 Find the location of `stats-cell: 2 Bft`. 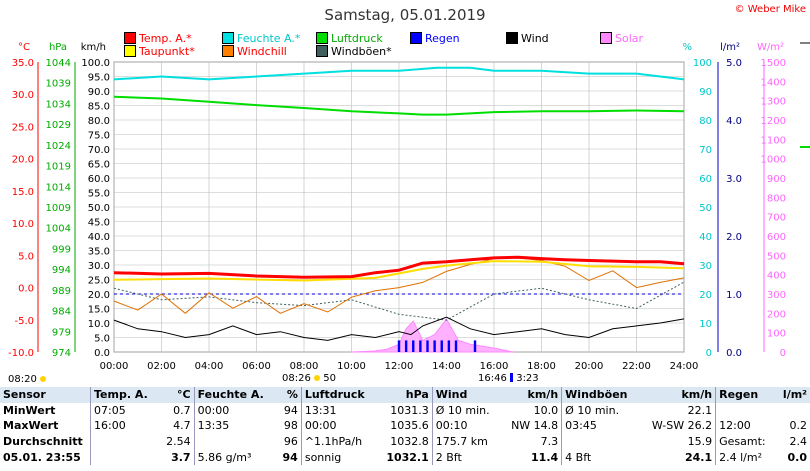

stats-cell: 2 Bft is located at coordinates (466, 457).